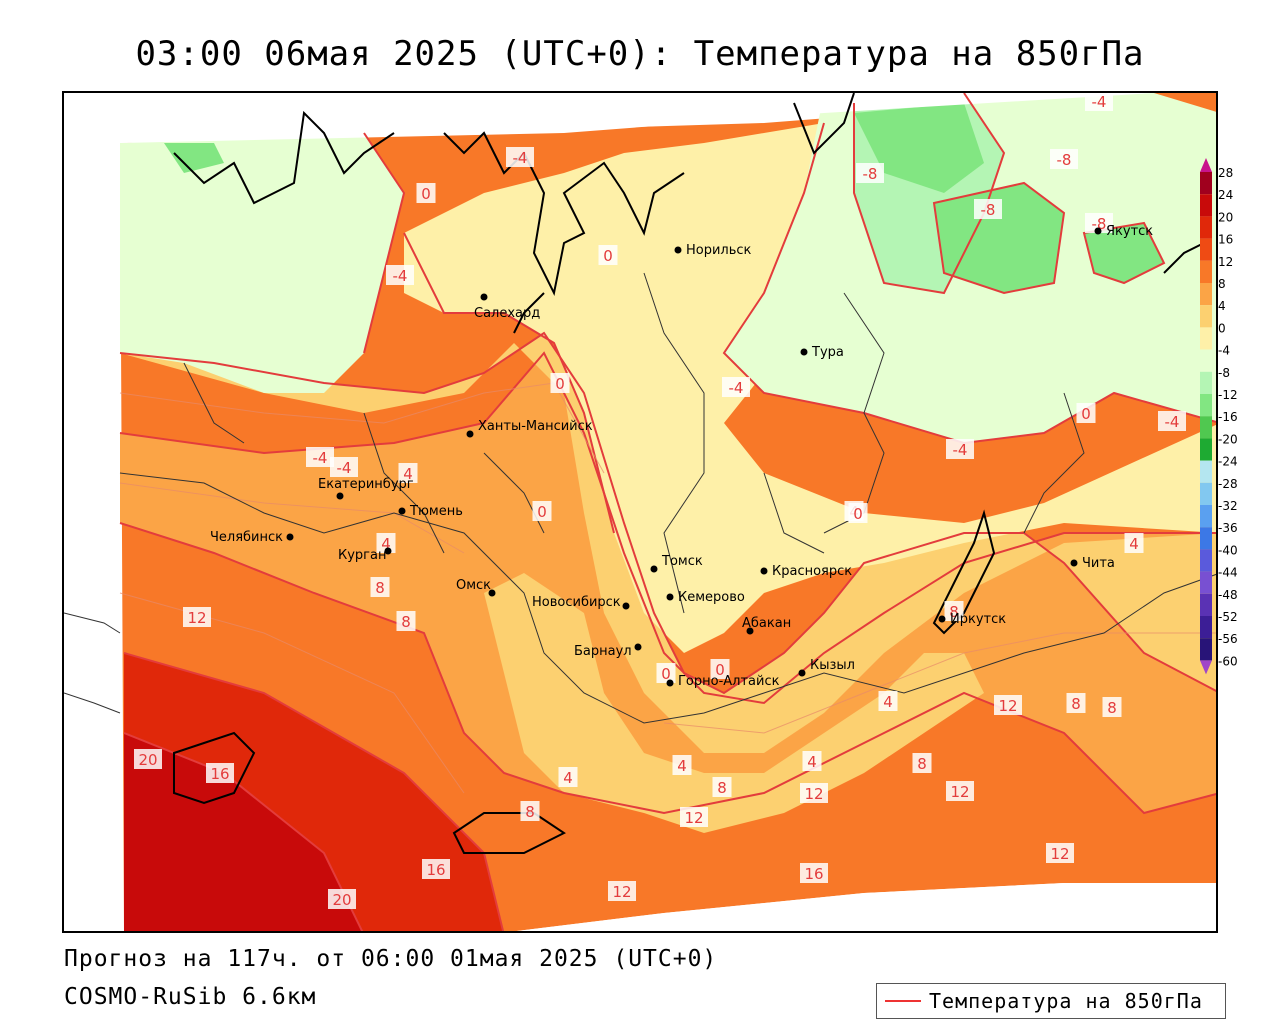 The image size is (1280, 1024). I want to click on svg-text: Красноярск, so click(812, 571).